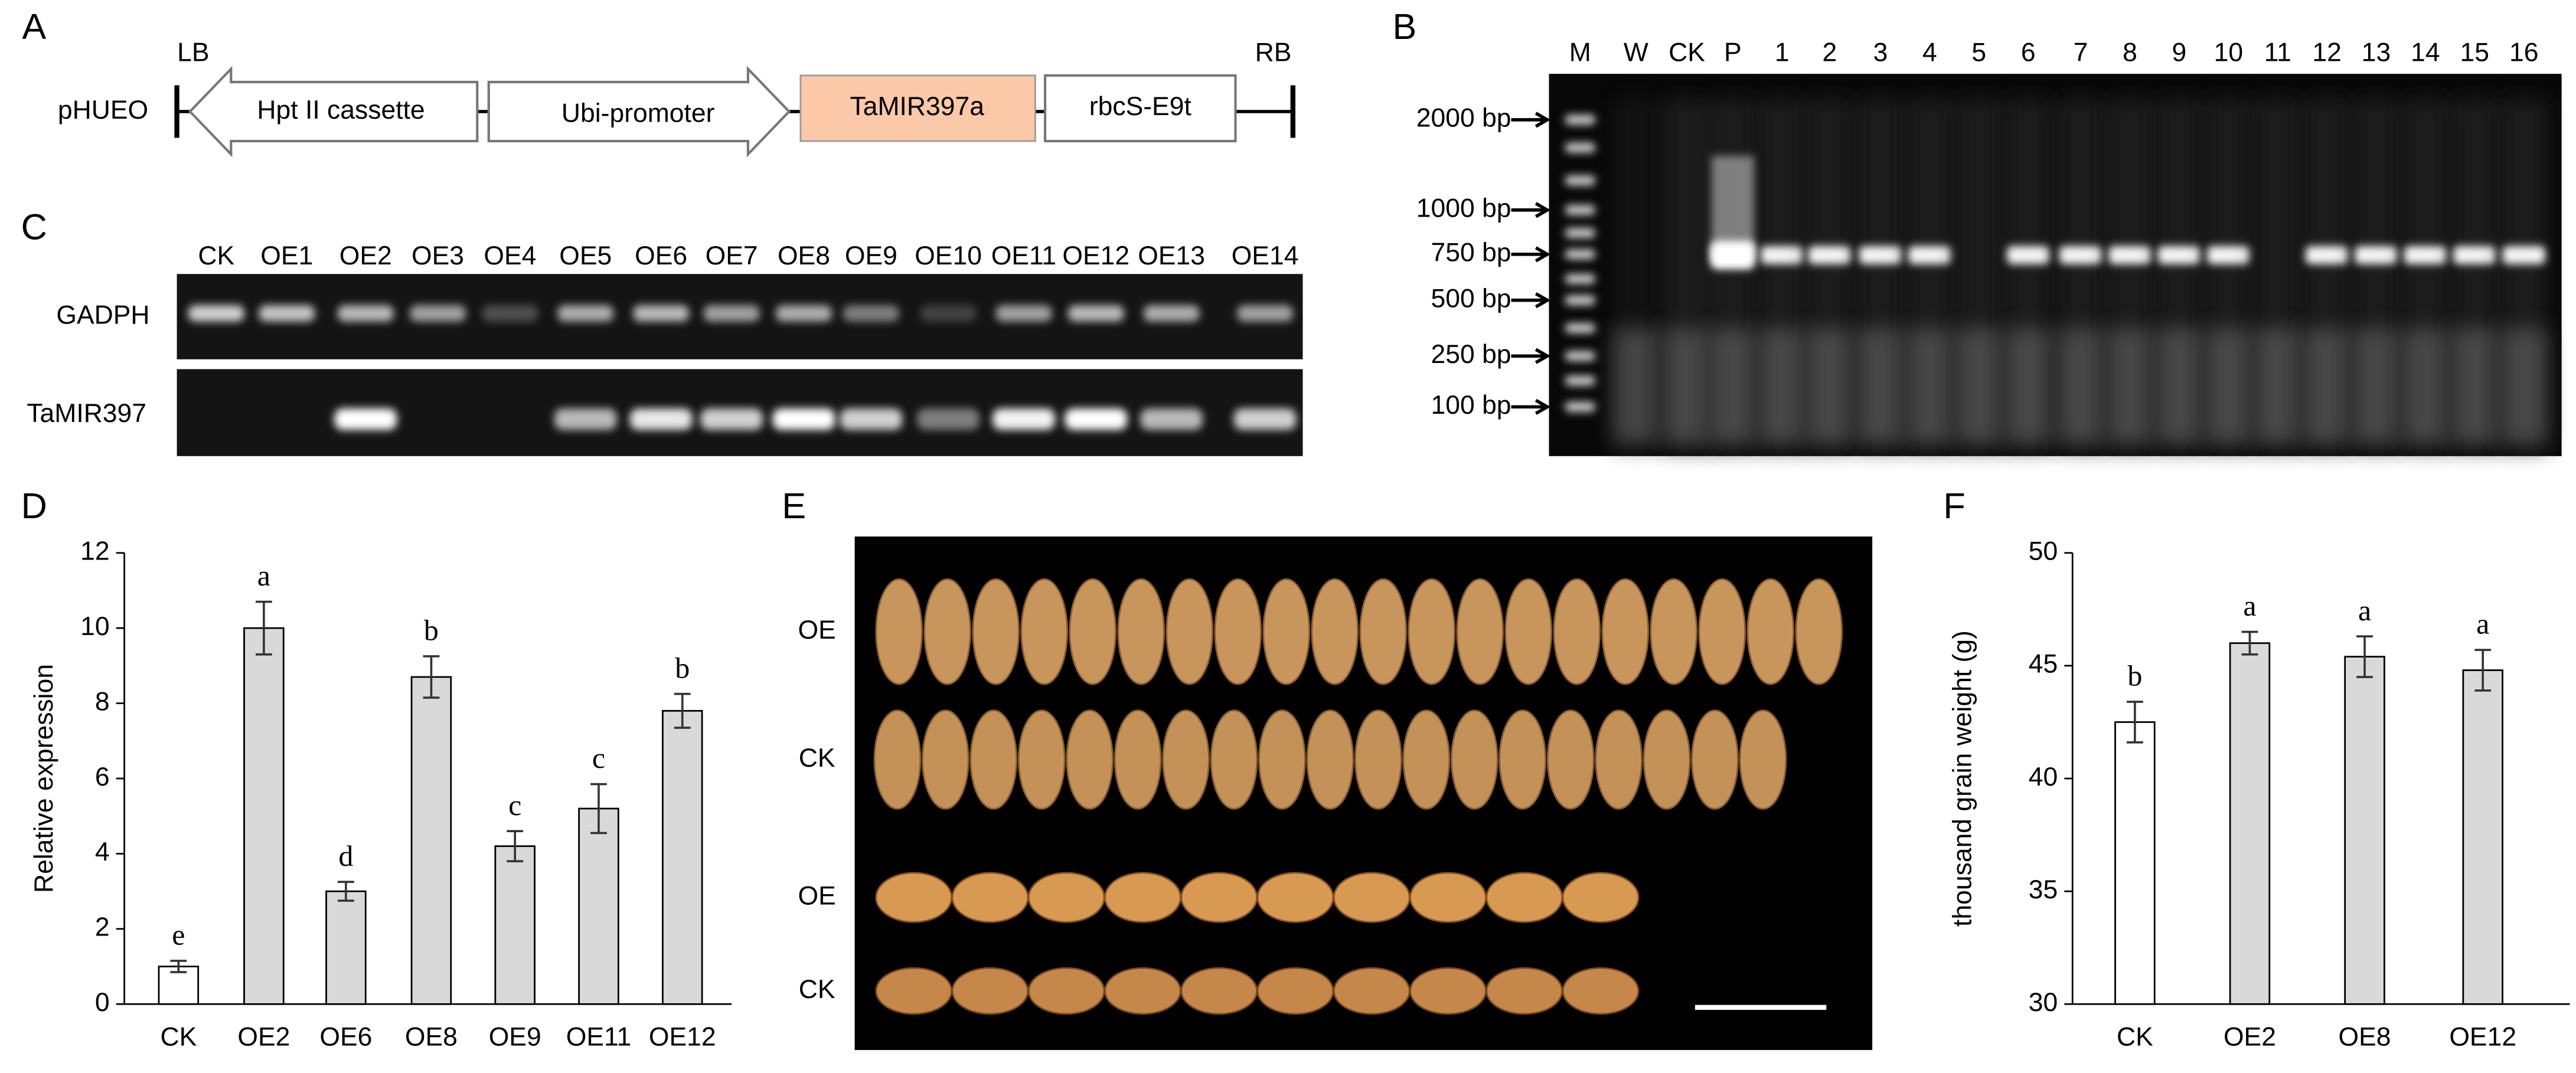  I want to click on significance-letter: c, so click(514, 806).